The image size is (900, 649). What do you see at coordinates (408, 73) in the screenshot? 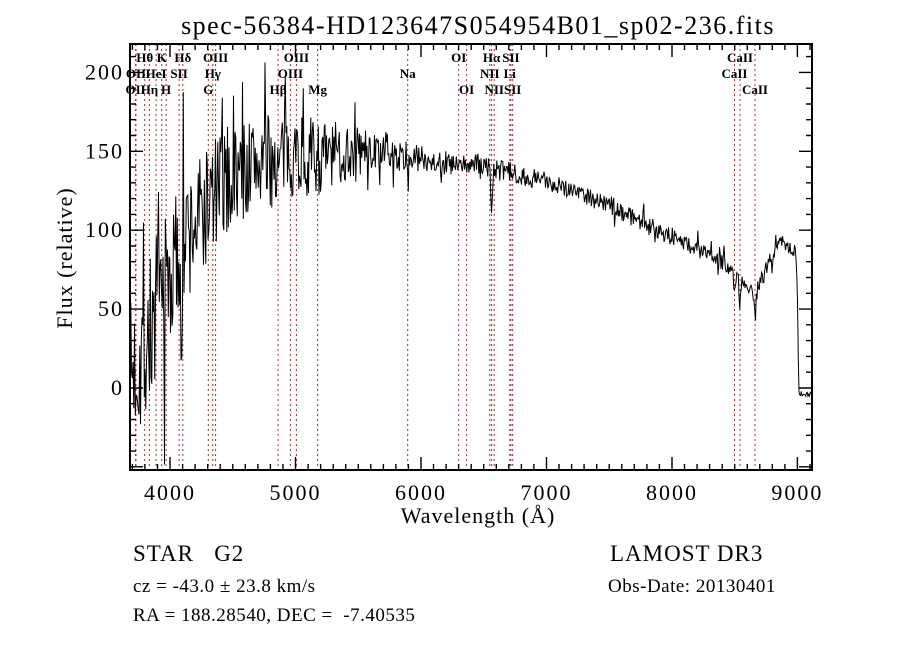
I see `spectral-line-label: Na` at bounding box center [408, 73].